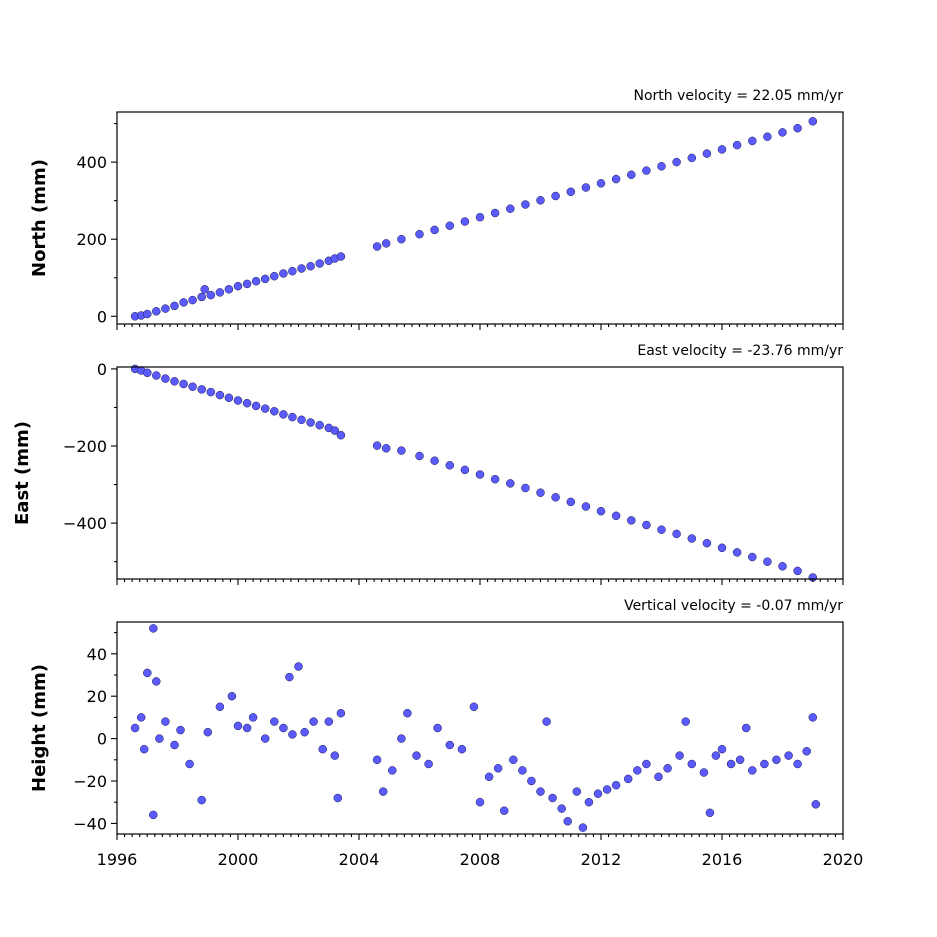 The height and width of the screenshot is (937, 937). What do you see at coordinates (359, 859) in the screenshot?
I see `height-x-tick-label: 2004` at bounding box center [359, 859].